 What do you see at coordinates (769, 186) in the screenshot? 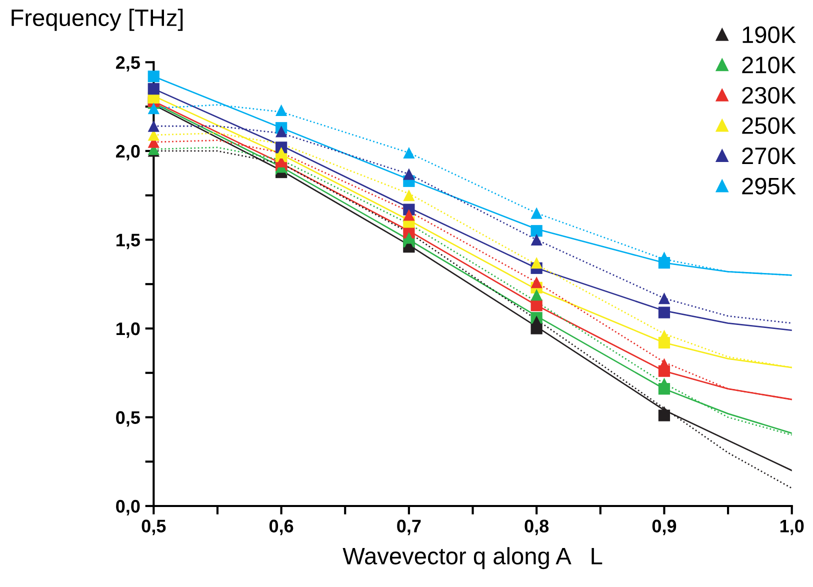
I see `legend-label: 295K` at bounding box center [769, 186].